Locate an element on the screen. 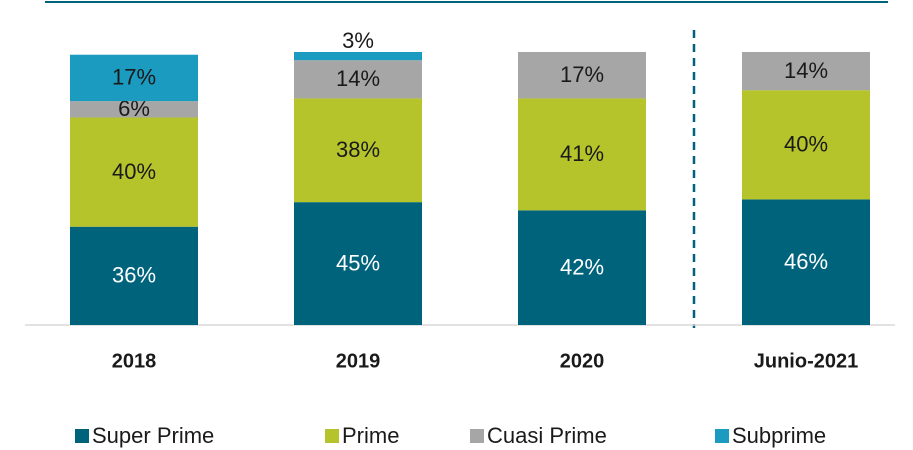 The image size is (913, 450). data-label: 41% is located at coordinates (582, 153).